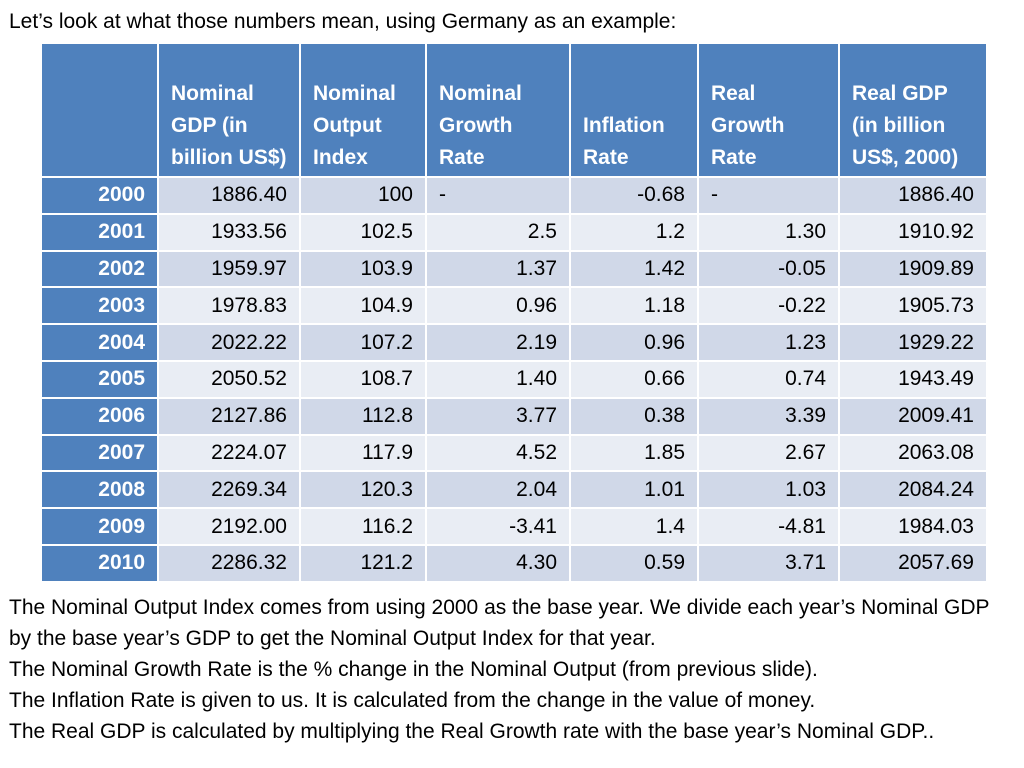 The width and height of the screenshot is (1024, 768). Describe the element at coordinates (769, 270) in the screenshot. I see `real-growth-cell: -0.05` at that location.